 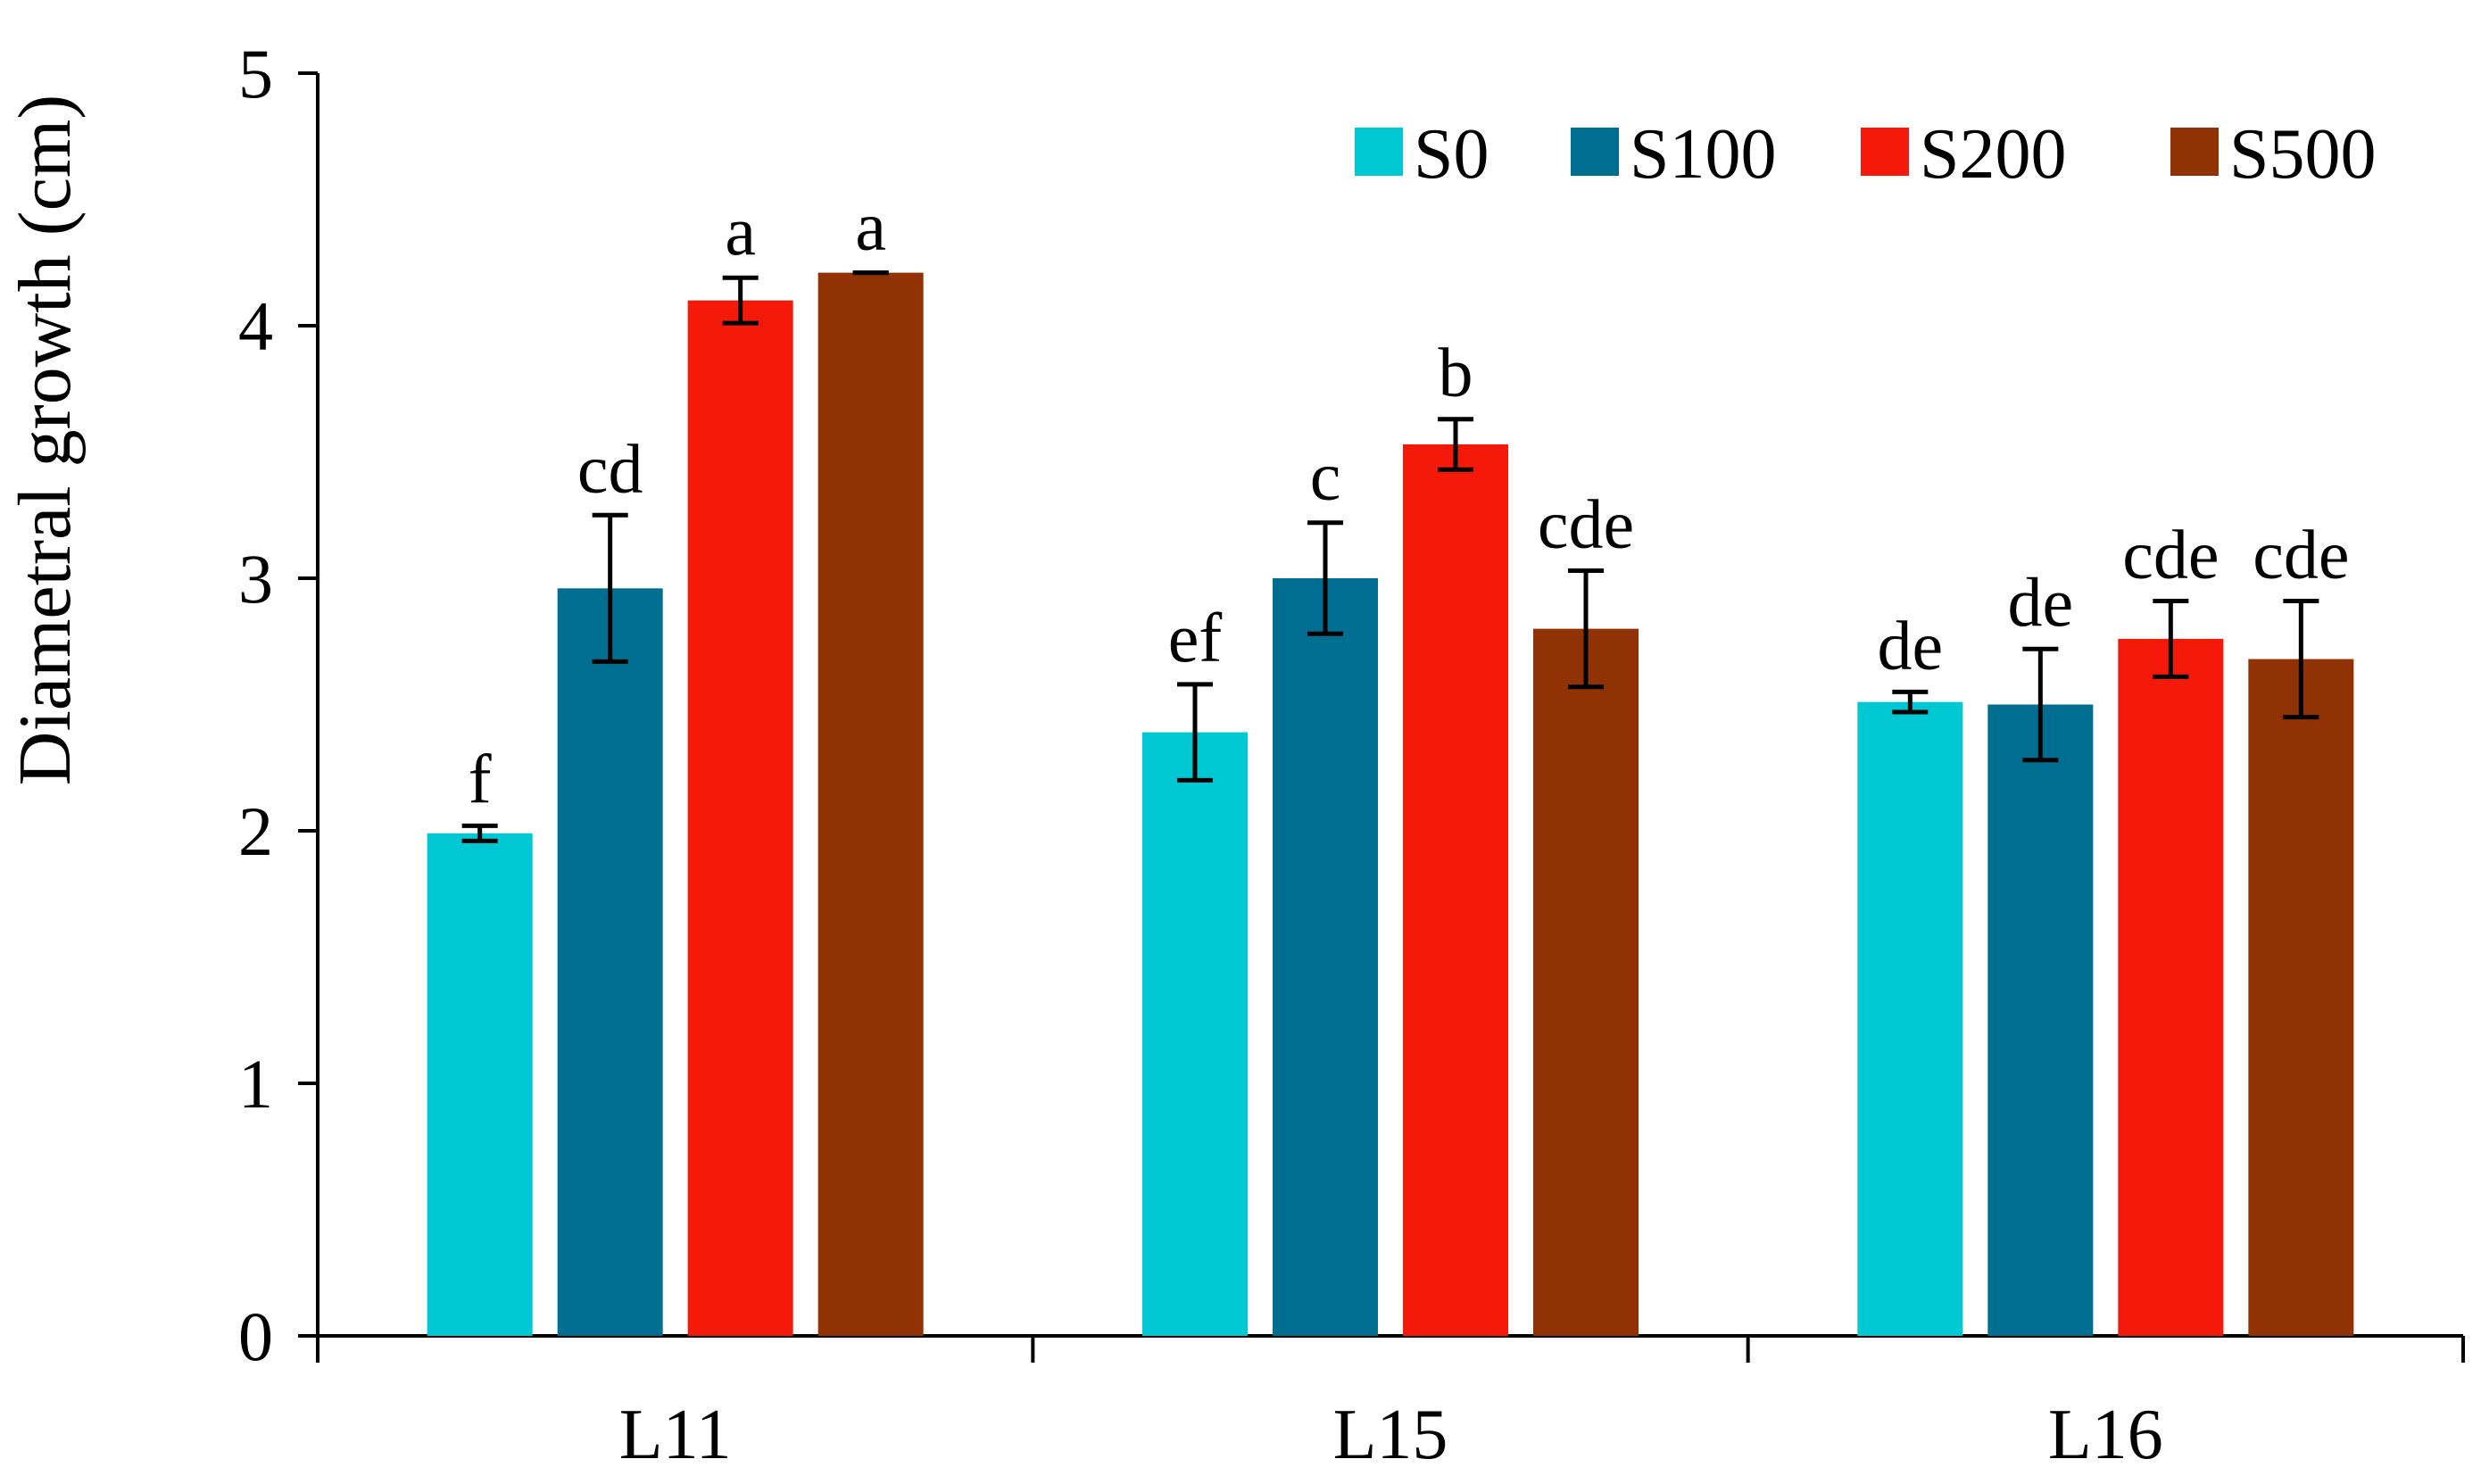 I want to click on significance-letter: f, so click(x=480, y=778).